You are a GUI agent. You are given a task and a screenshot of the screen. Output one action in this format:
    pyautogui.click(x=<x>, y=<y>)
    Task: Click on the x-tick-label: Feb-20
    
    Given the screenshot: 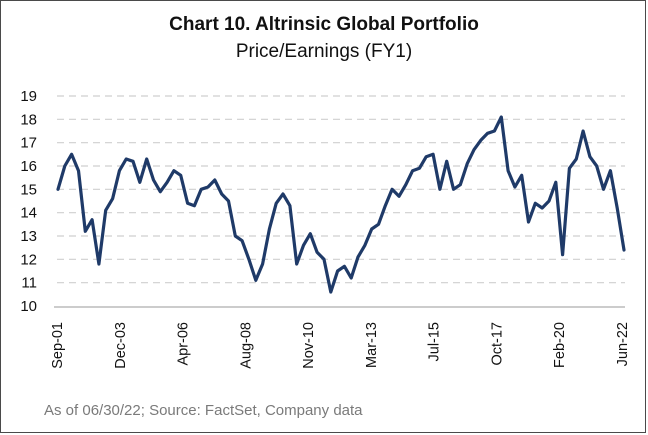 What is the action you would take?
    pyautogui.click(x=560, y=345)
    